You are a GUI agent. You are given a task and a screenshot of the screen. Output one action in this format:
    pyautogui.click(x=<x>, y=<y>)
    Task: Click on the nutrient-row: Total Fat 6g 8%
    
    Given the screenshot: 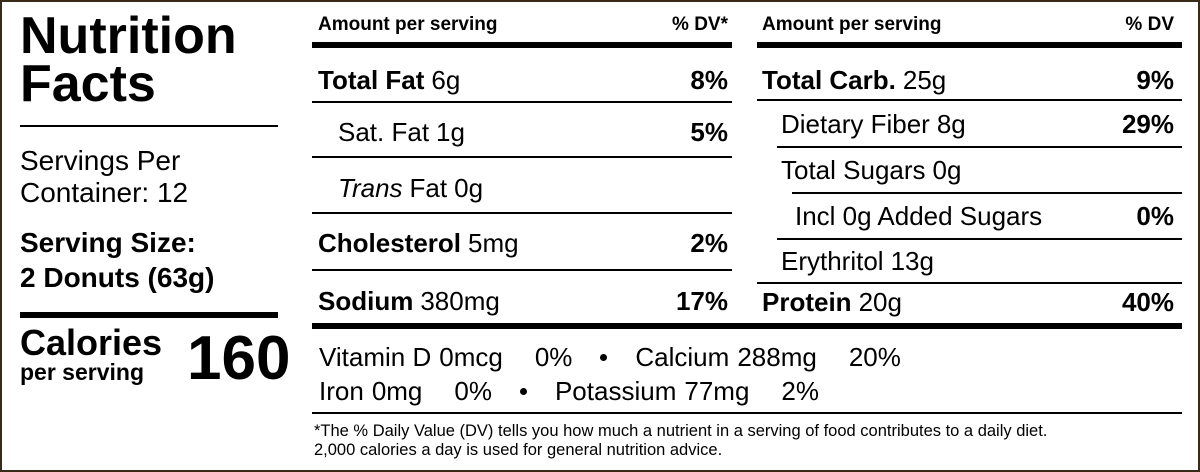 What is the action you would take?
    pyautogui.click(x=523, y=80)
    